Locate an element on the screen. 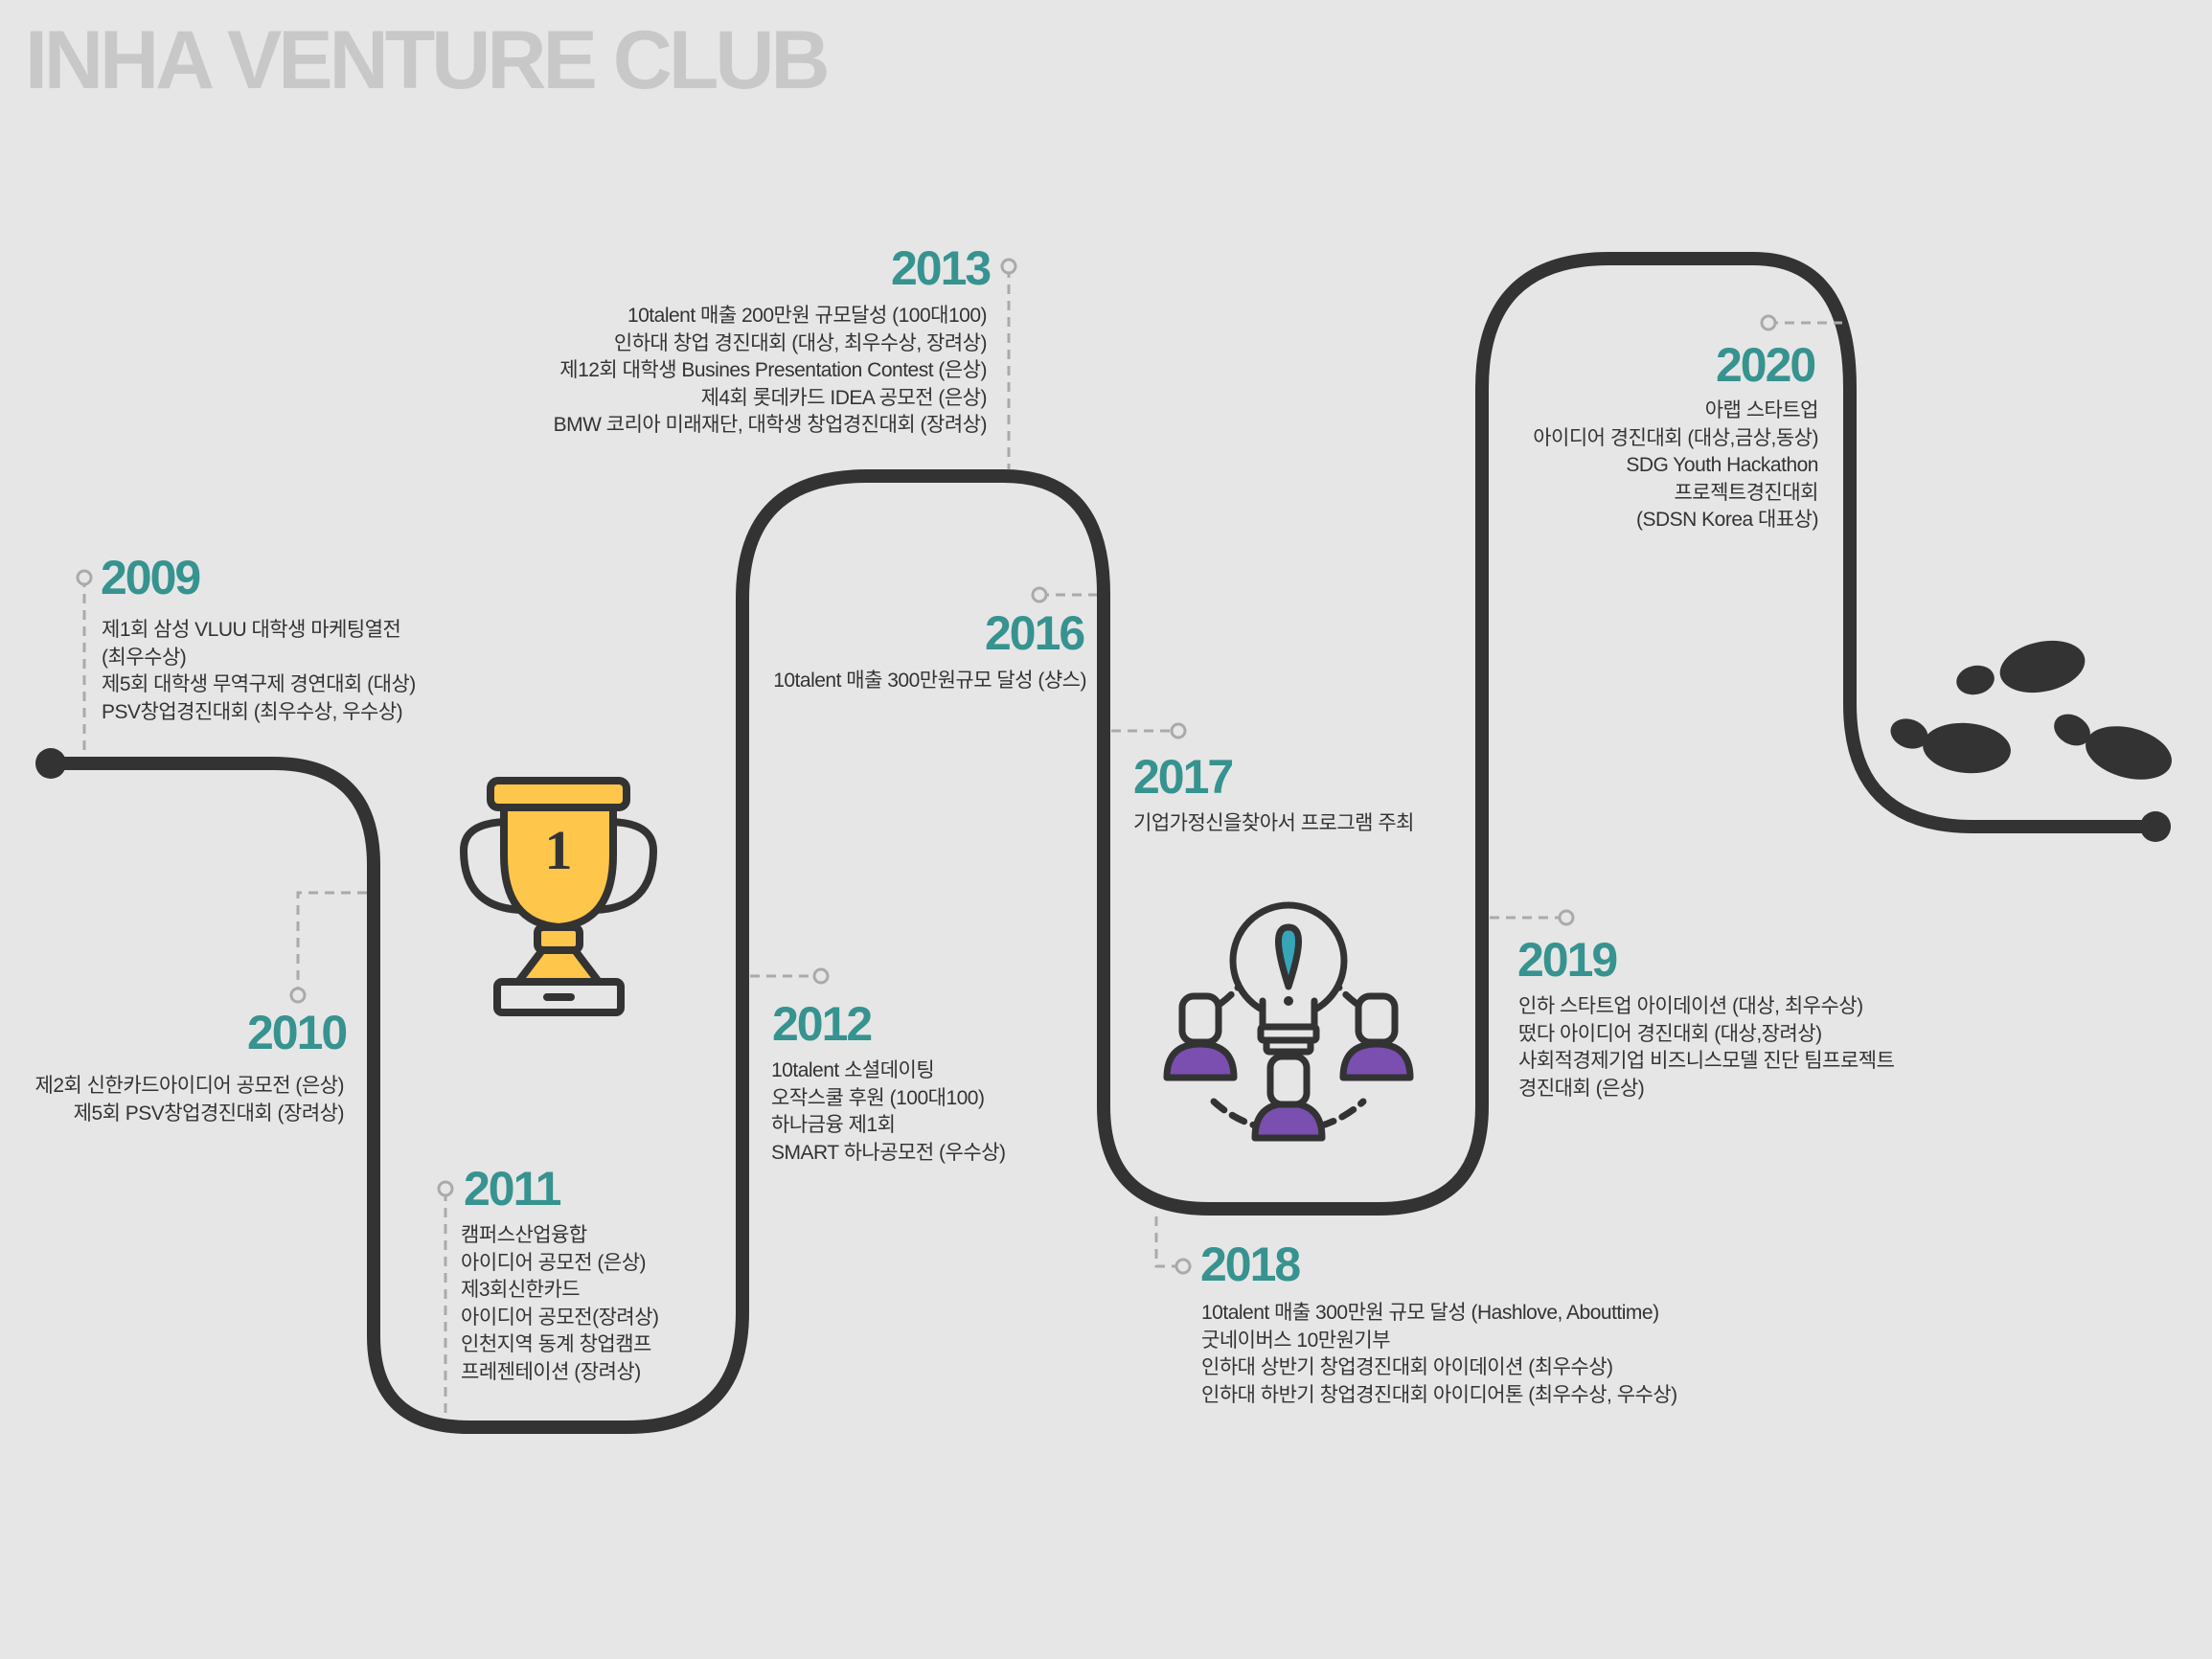 This screenshot has width=2212, height=1659. connector-dot-2018 is located at coordinates (1183, 1266).